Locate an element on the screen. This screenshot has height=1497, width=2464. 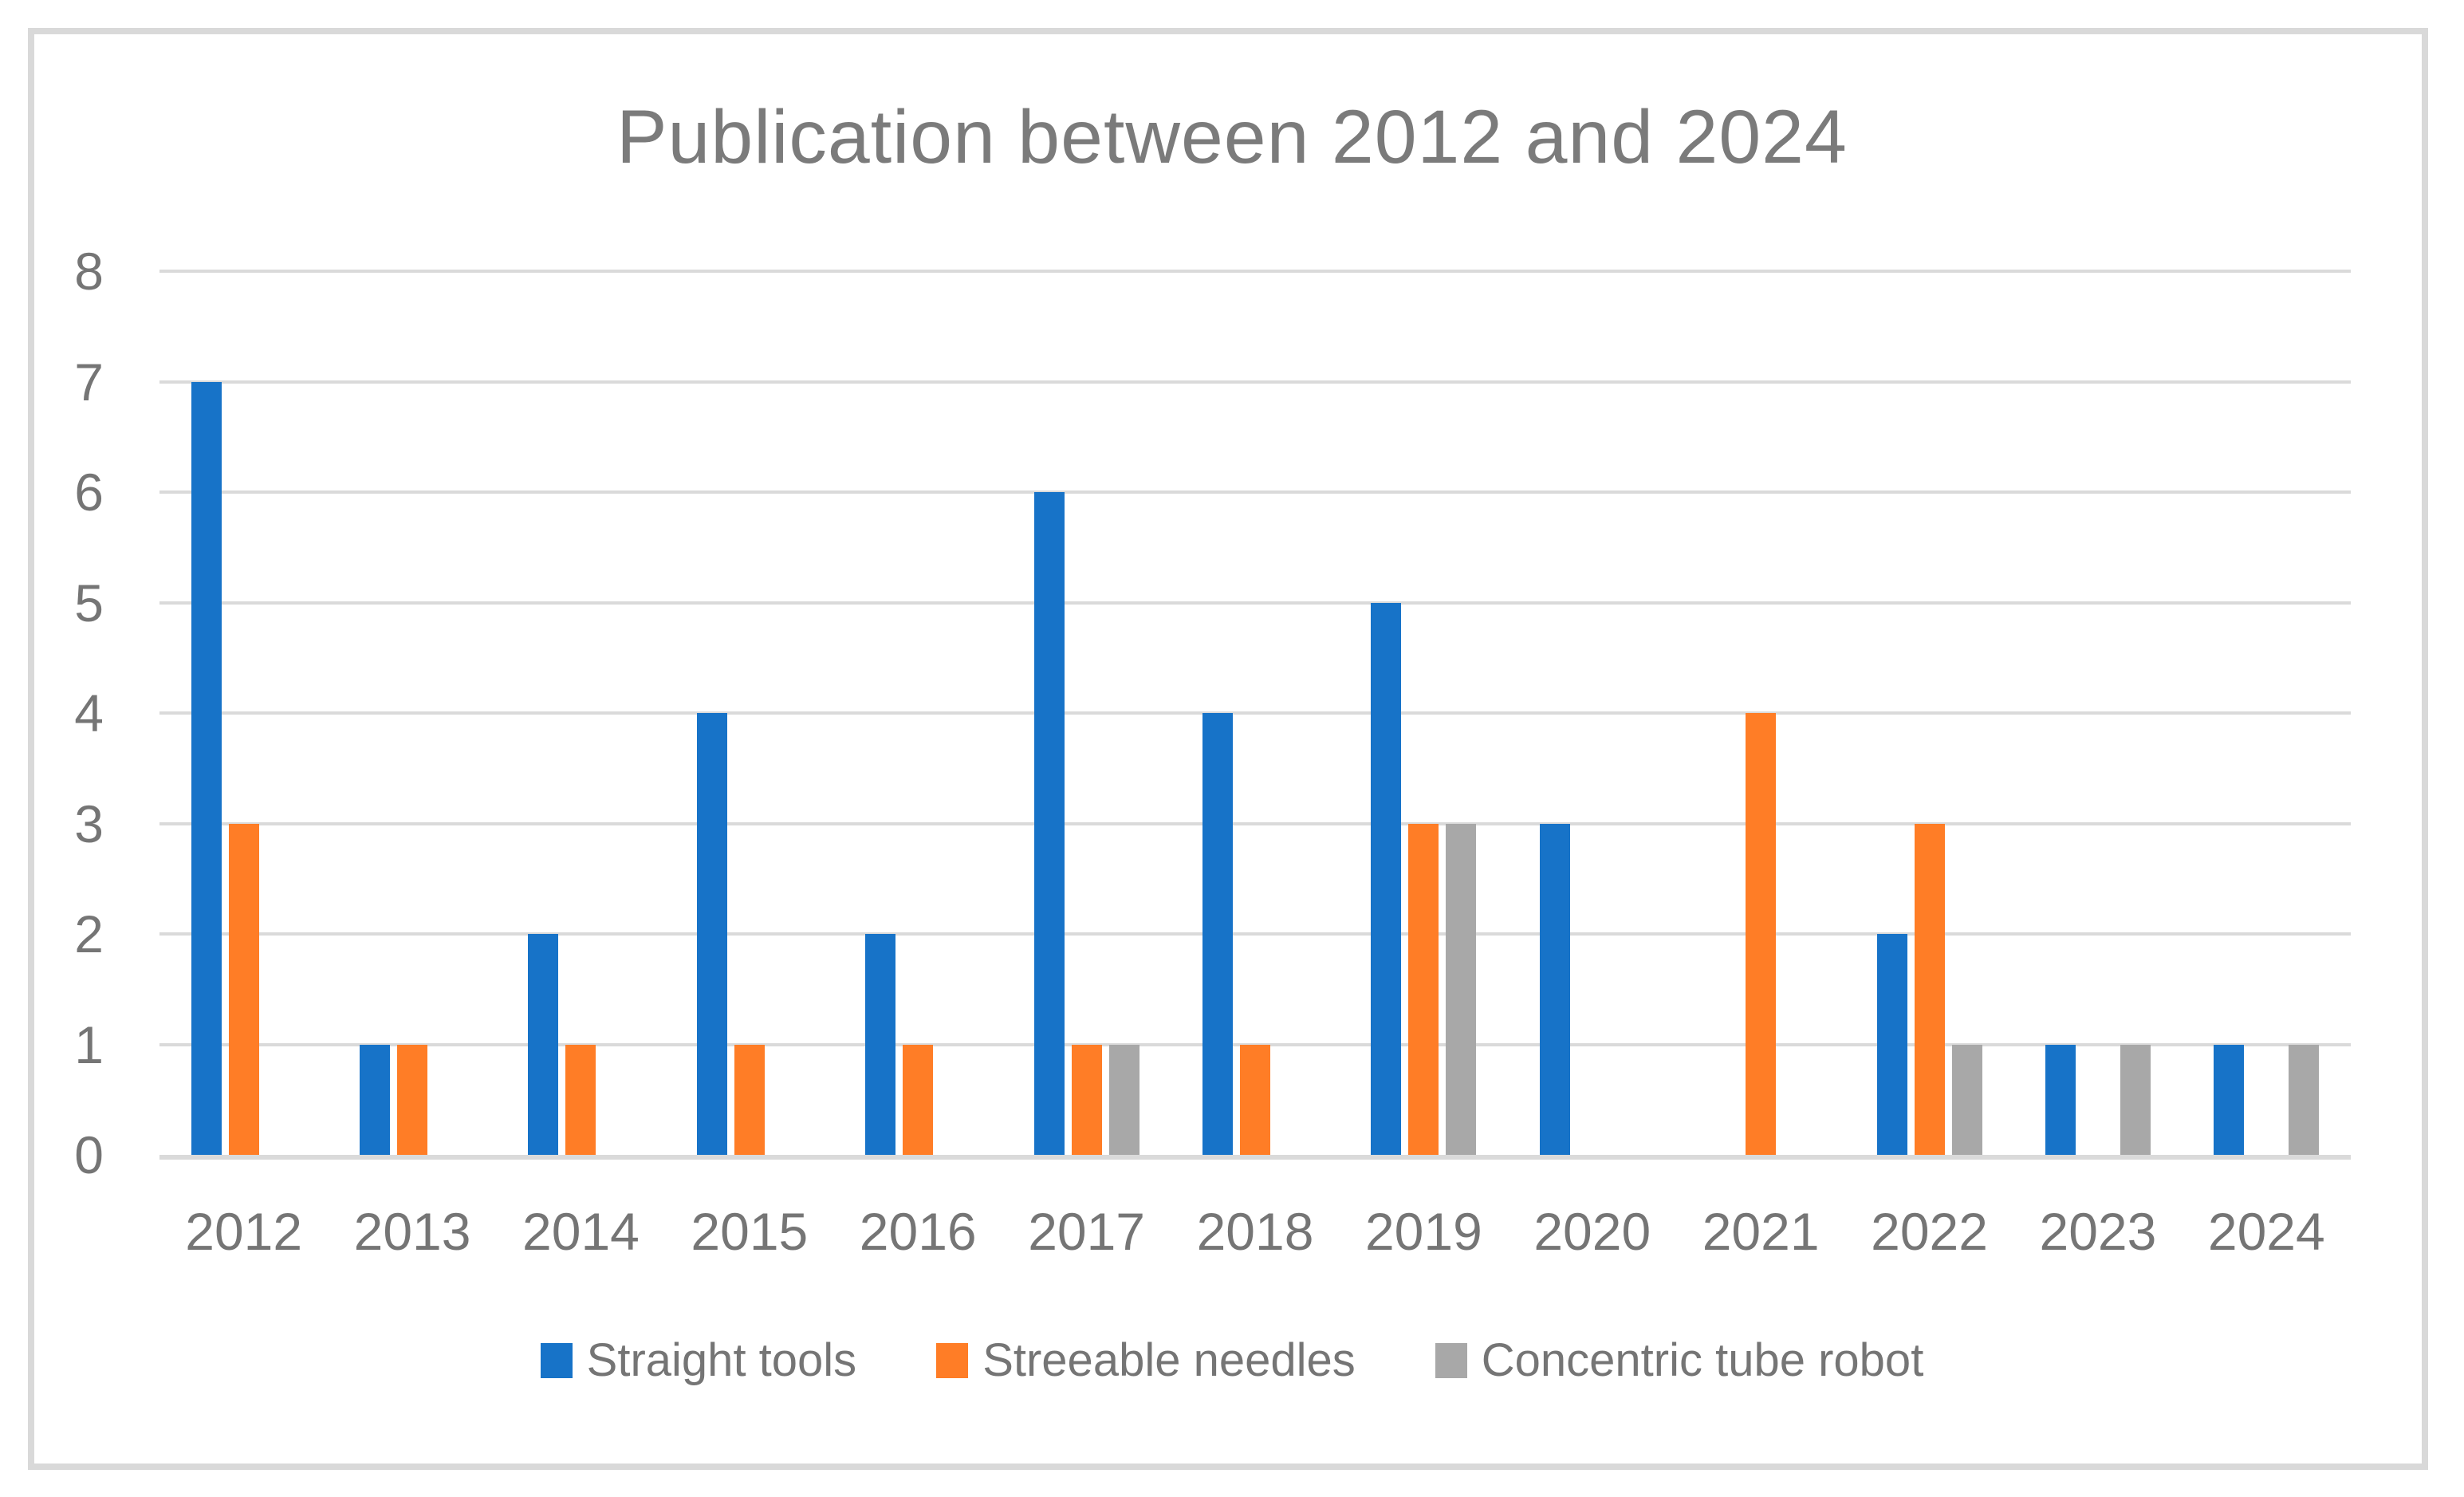
legend-item: Straight tools is located at coordinates (698, 1360).